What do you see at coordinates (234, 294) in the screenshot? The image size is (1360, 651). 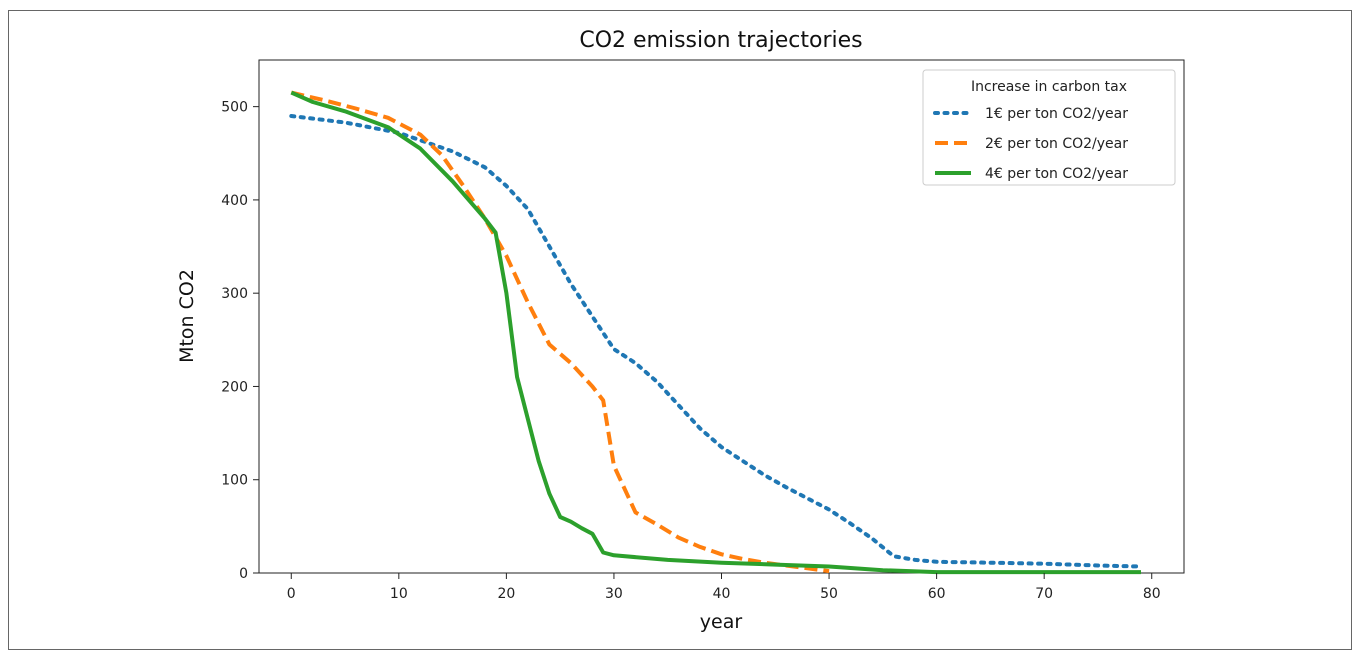 I see `y-tick-label: 300` at bounding box center [234, 294].